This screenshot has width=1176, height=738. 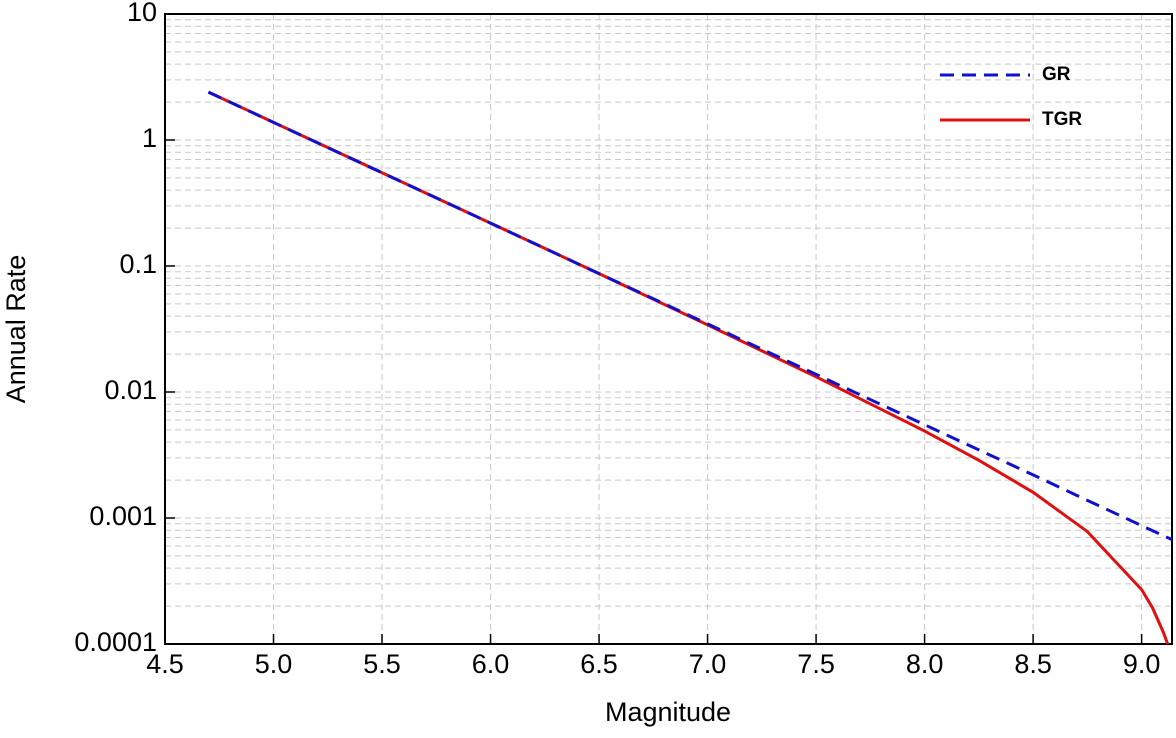 I want to click on y-tick-label: 0.01, so click(x=130, y=390).